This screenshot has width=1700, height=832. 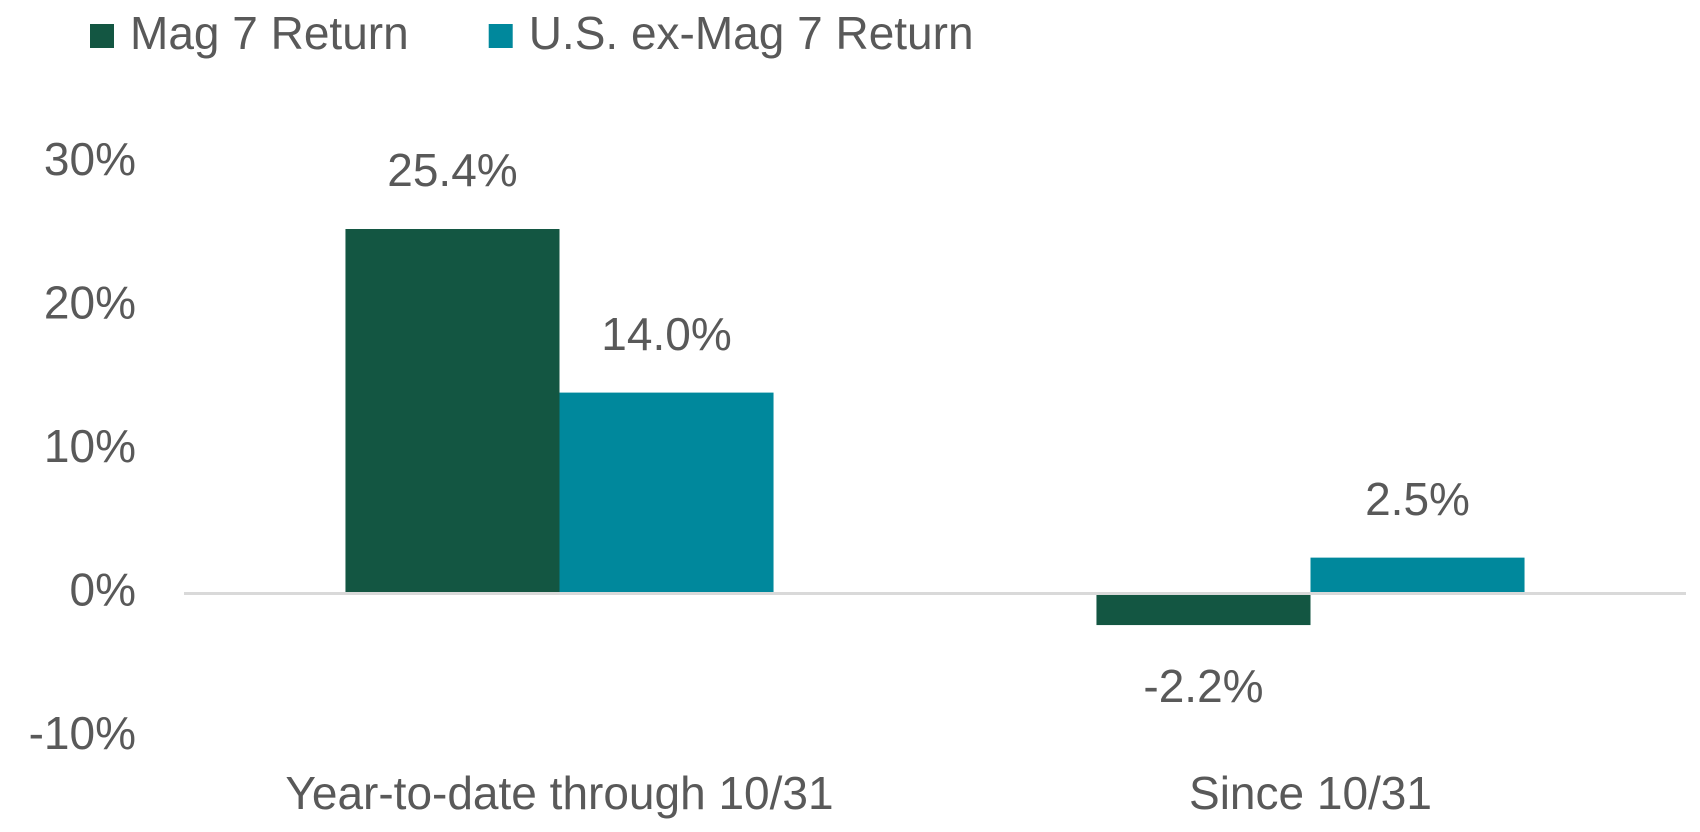 I want to click on x-tick-label: Year-to-date through 10/31, so click(x=559, y=793).